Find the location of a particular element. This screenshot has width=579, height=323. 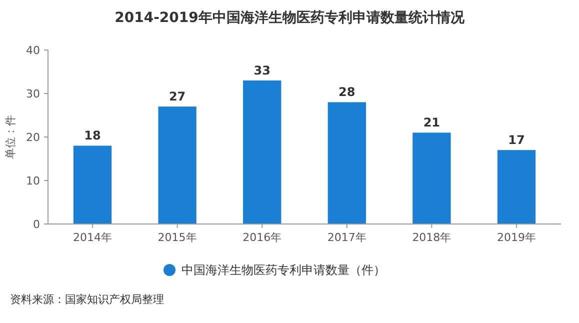

data-label: 17 is located at coordinates (516, 140).